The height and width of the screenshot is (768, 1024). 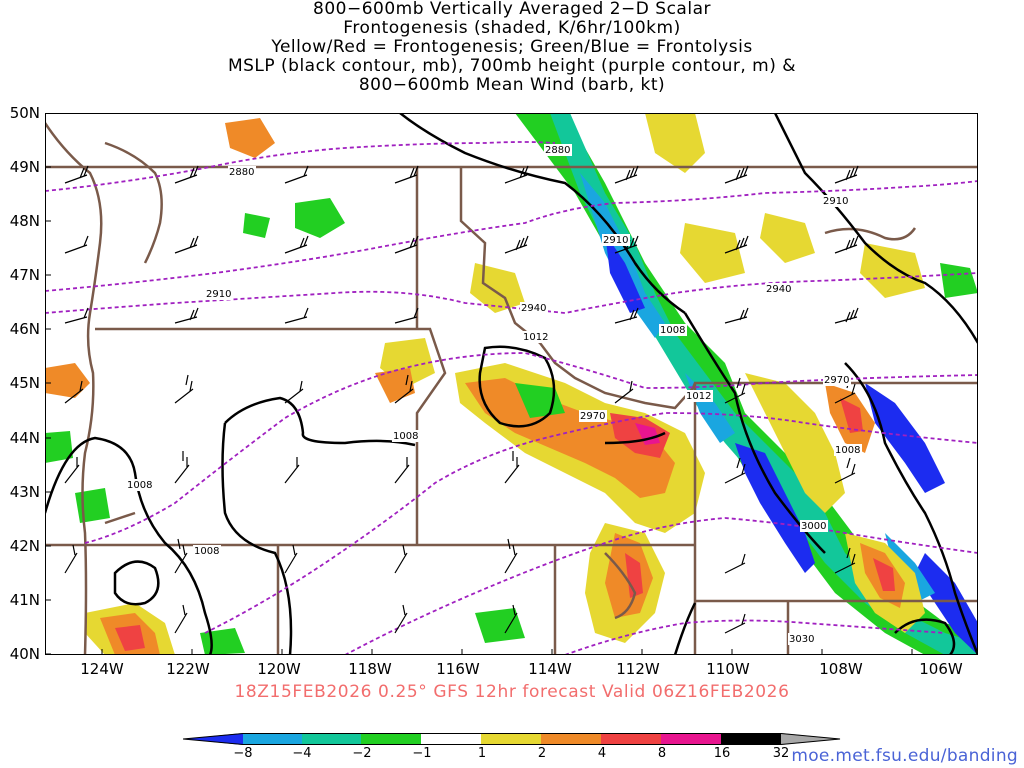 I want to click on lat-label-47n: 47N, so click(x=24, y=275).